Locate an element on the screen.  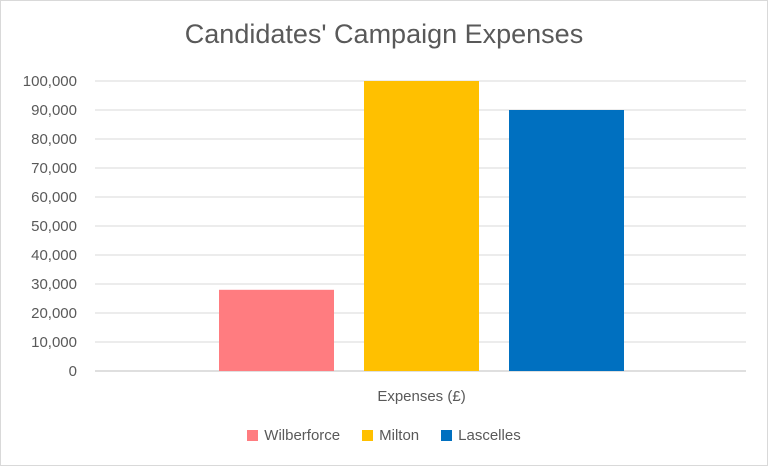
legend-item-wilberforce: Wilberforce is located at coordinates (293, 435).